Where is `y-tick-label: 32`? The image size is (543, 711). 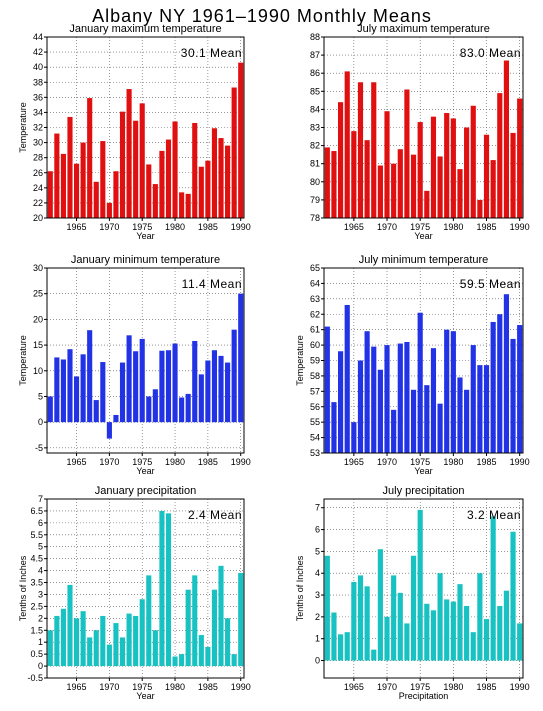
y-tick-label: 32 is located at coordinates (38, 128).